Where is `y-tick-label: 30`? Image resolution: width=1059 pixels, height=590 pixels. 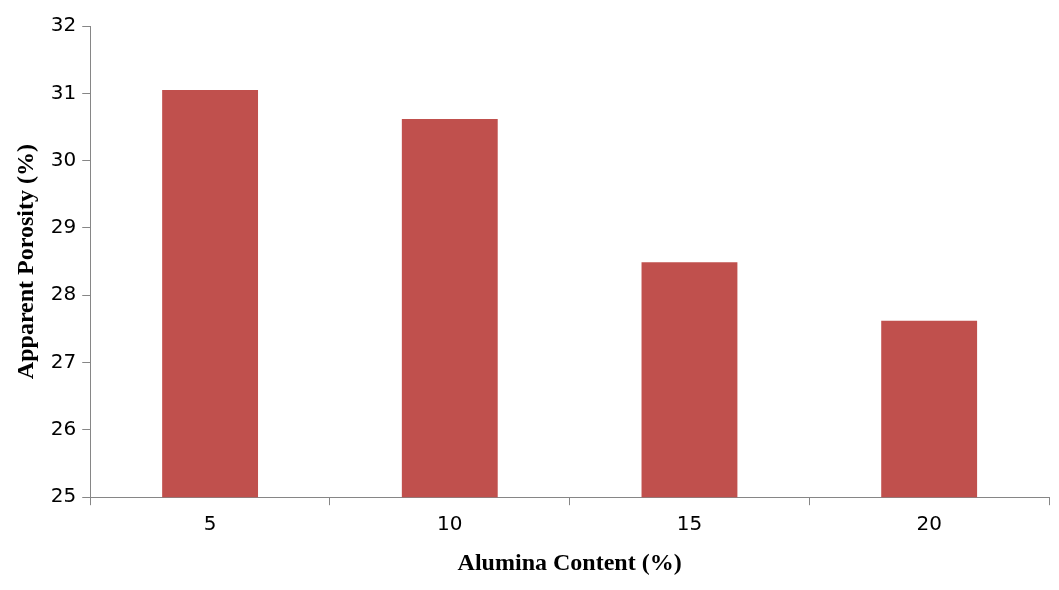
y-tick-label: 30 is located at coordinates (63, 158).